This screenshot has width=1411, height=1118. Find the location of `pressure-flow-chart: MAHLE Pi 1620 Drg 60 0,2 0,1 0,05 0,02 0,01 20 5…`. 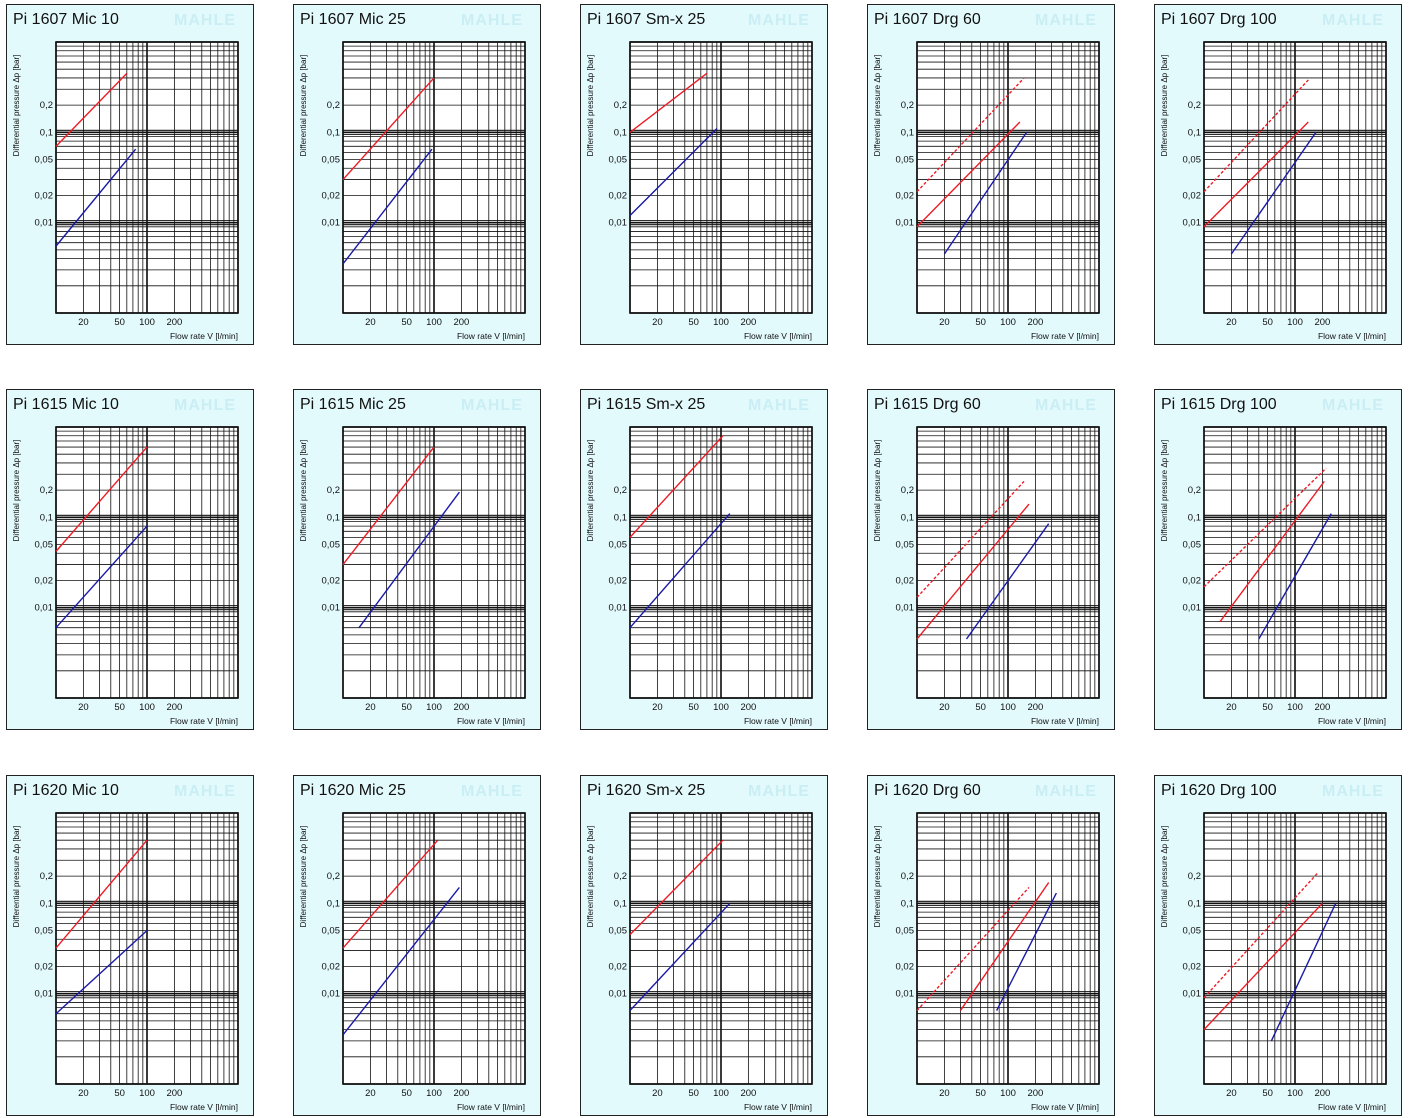

pressure-flow-chart: MAHLE Pi 1620 Drg 60 0,2 0,1 0,05 0,02 0,01 20 5… is located at coordinates (986, 947).